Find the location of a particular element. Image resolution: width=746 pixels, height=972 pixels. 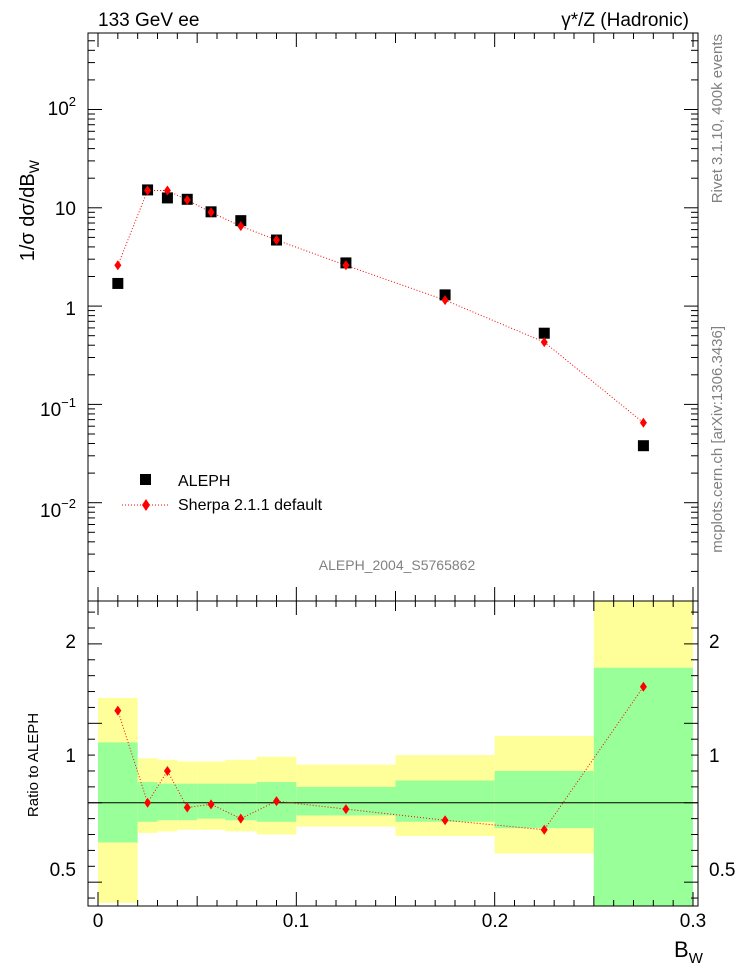

ratio-ytick-0.5: 0.5 is located at coordinates (63, 870).